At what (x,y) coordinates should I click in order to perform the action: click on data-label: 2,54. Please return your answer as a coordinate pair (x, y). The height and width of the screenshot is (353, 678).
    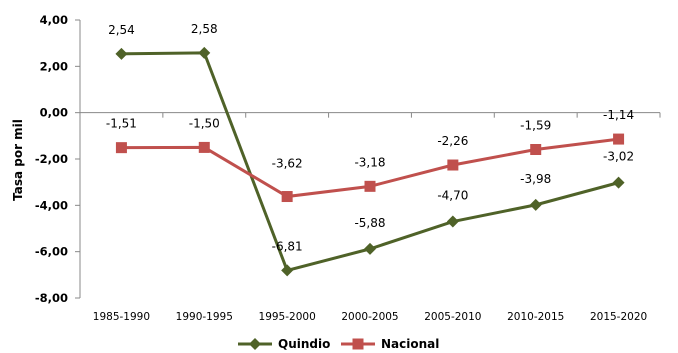
    Looking at the image, I should click on (121, 30).